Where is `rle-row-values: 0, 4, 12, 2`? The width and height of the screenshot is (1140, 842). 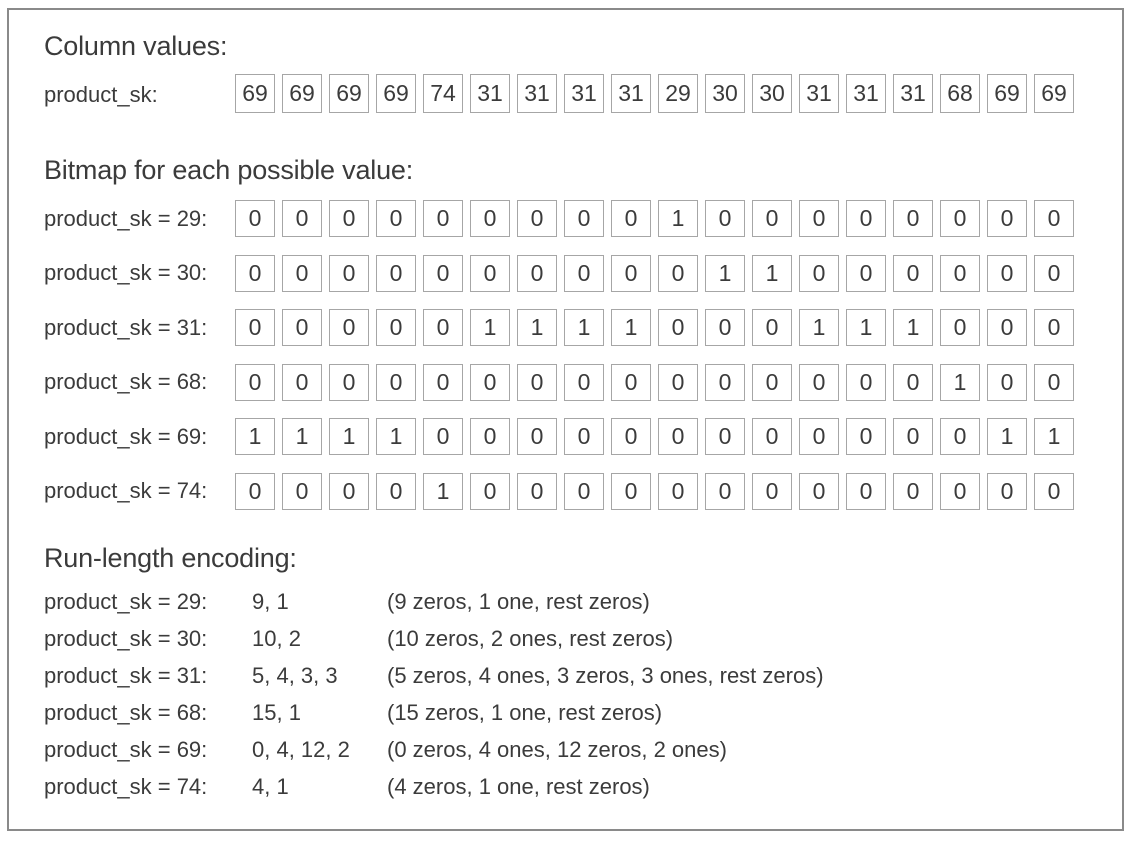 rle-row-values: 0, 4, 12, 2 is located at coordinates (301, 749).